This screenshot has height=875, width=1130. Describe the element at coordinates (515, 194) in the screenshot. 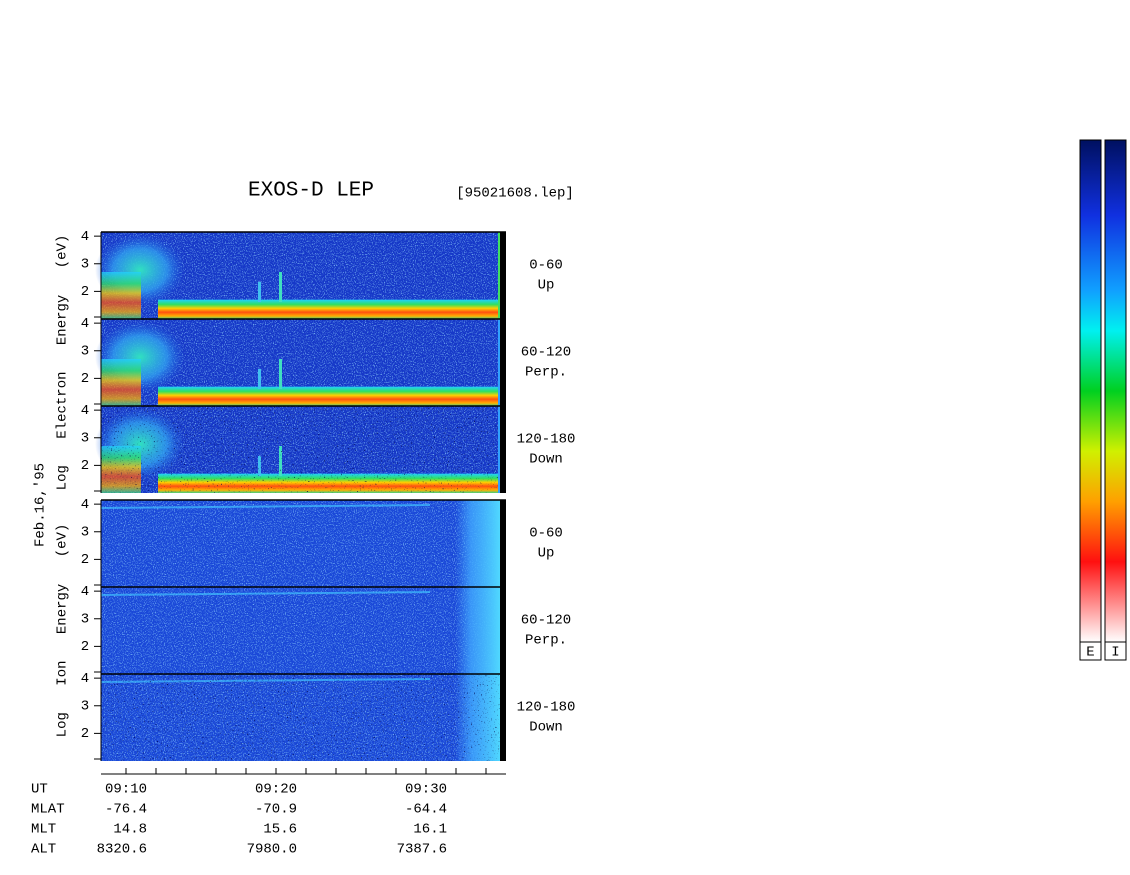

I see `subtitle: [95021608.lep]` at that location.